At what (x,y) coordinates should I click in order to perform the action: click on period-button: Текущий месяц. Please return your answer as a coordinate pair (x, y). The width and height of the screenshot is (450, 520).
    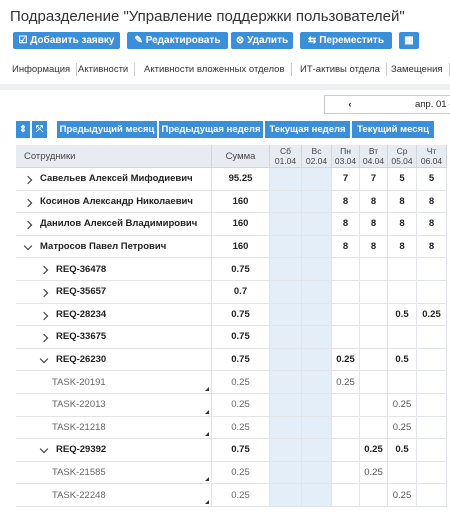
    Looking at the image, I should click on (393, 129).